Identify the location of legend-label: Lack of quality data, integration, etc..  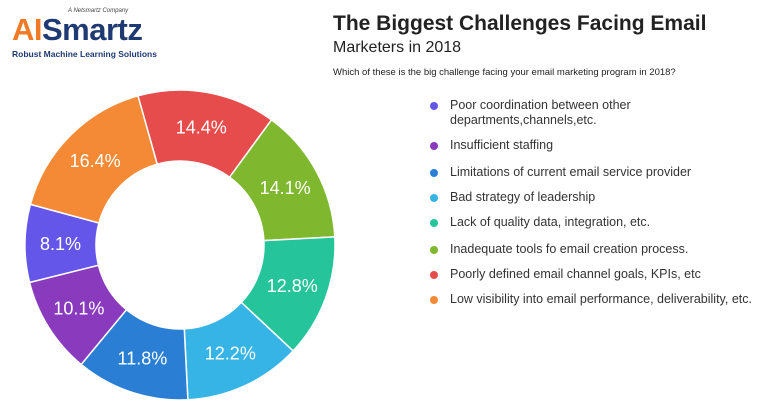
(550, 222).